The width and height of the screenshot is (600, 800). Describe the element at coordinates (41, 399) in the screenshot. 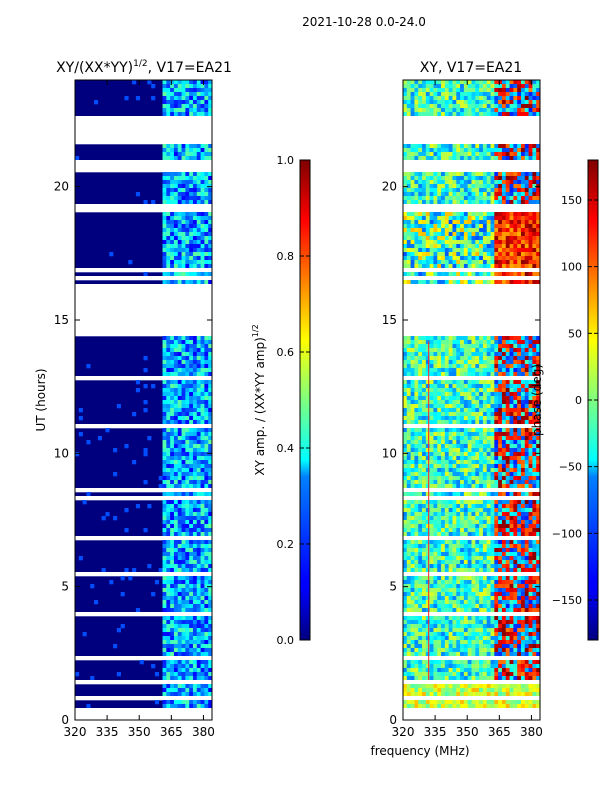

I see `amplitude-y-axis-label: UT (hours)` at that location.